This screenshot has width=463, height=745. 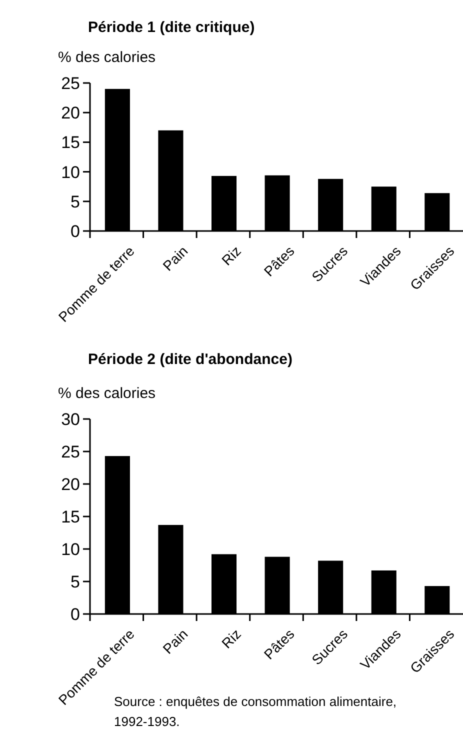 I want to click on chart-title: Période 2 (dite d'abondance), so click(x=190, y=359).